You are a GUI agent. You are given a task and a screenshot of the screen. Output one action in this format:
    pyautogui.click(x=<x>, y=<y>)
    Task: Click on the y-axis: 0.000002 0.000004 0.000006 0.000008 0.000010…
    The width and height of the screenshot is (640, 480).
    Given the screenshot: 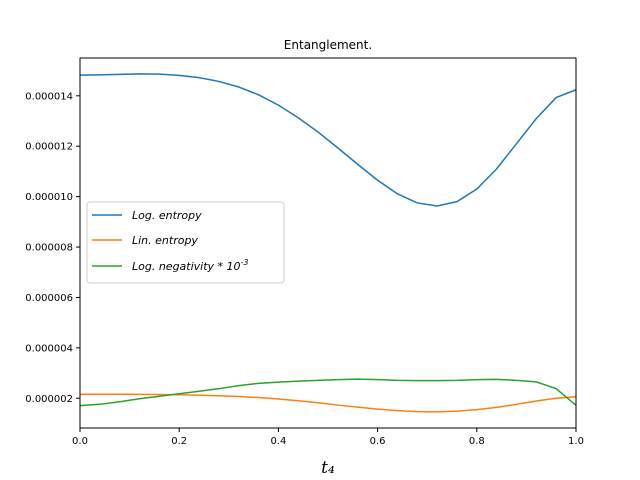 What is the action you would take?
    pyautogui.click(x=52, y=248)
    